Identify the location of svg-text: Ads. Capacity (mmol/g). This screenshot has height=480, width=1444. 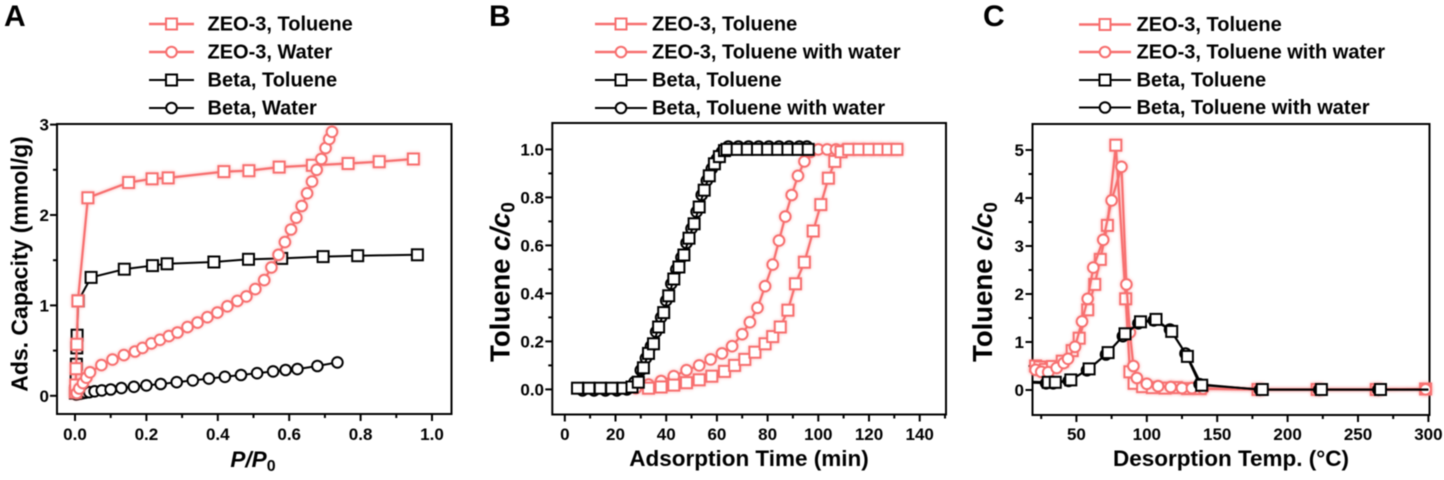
(20, 264).